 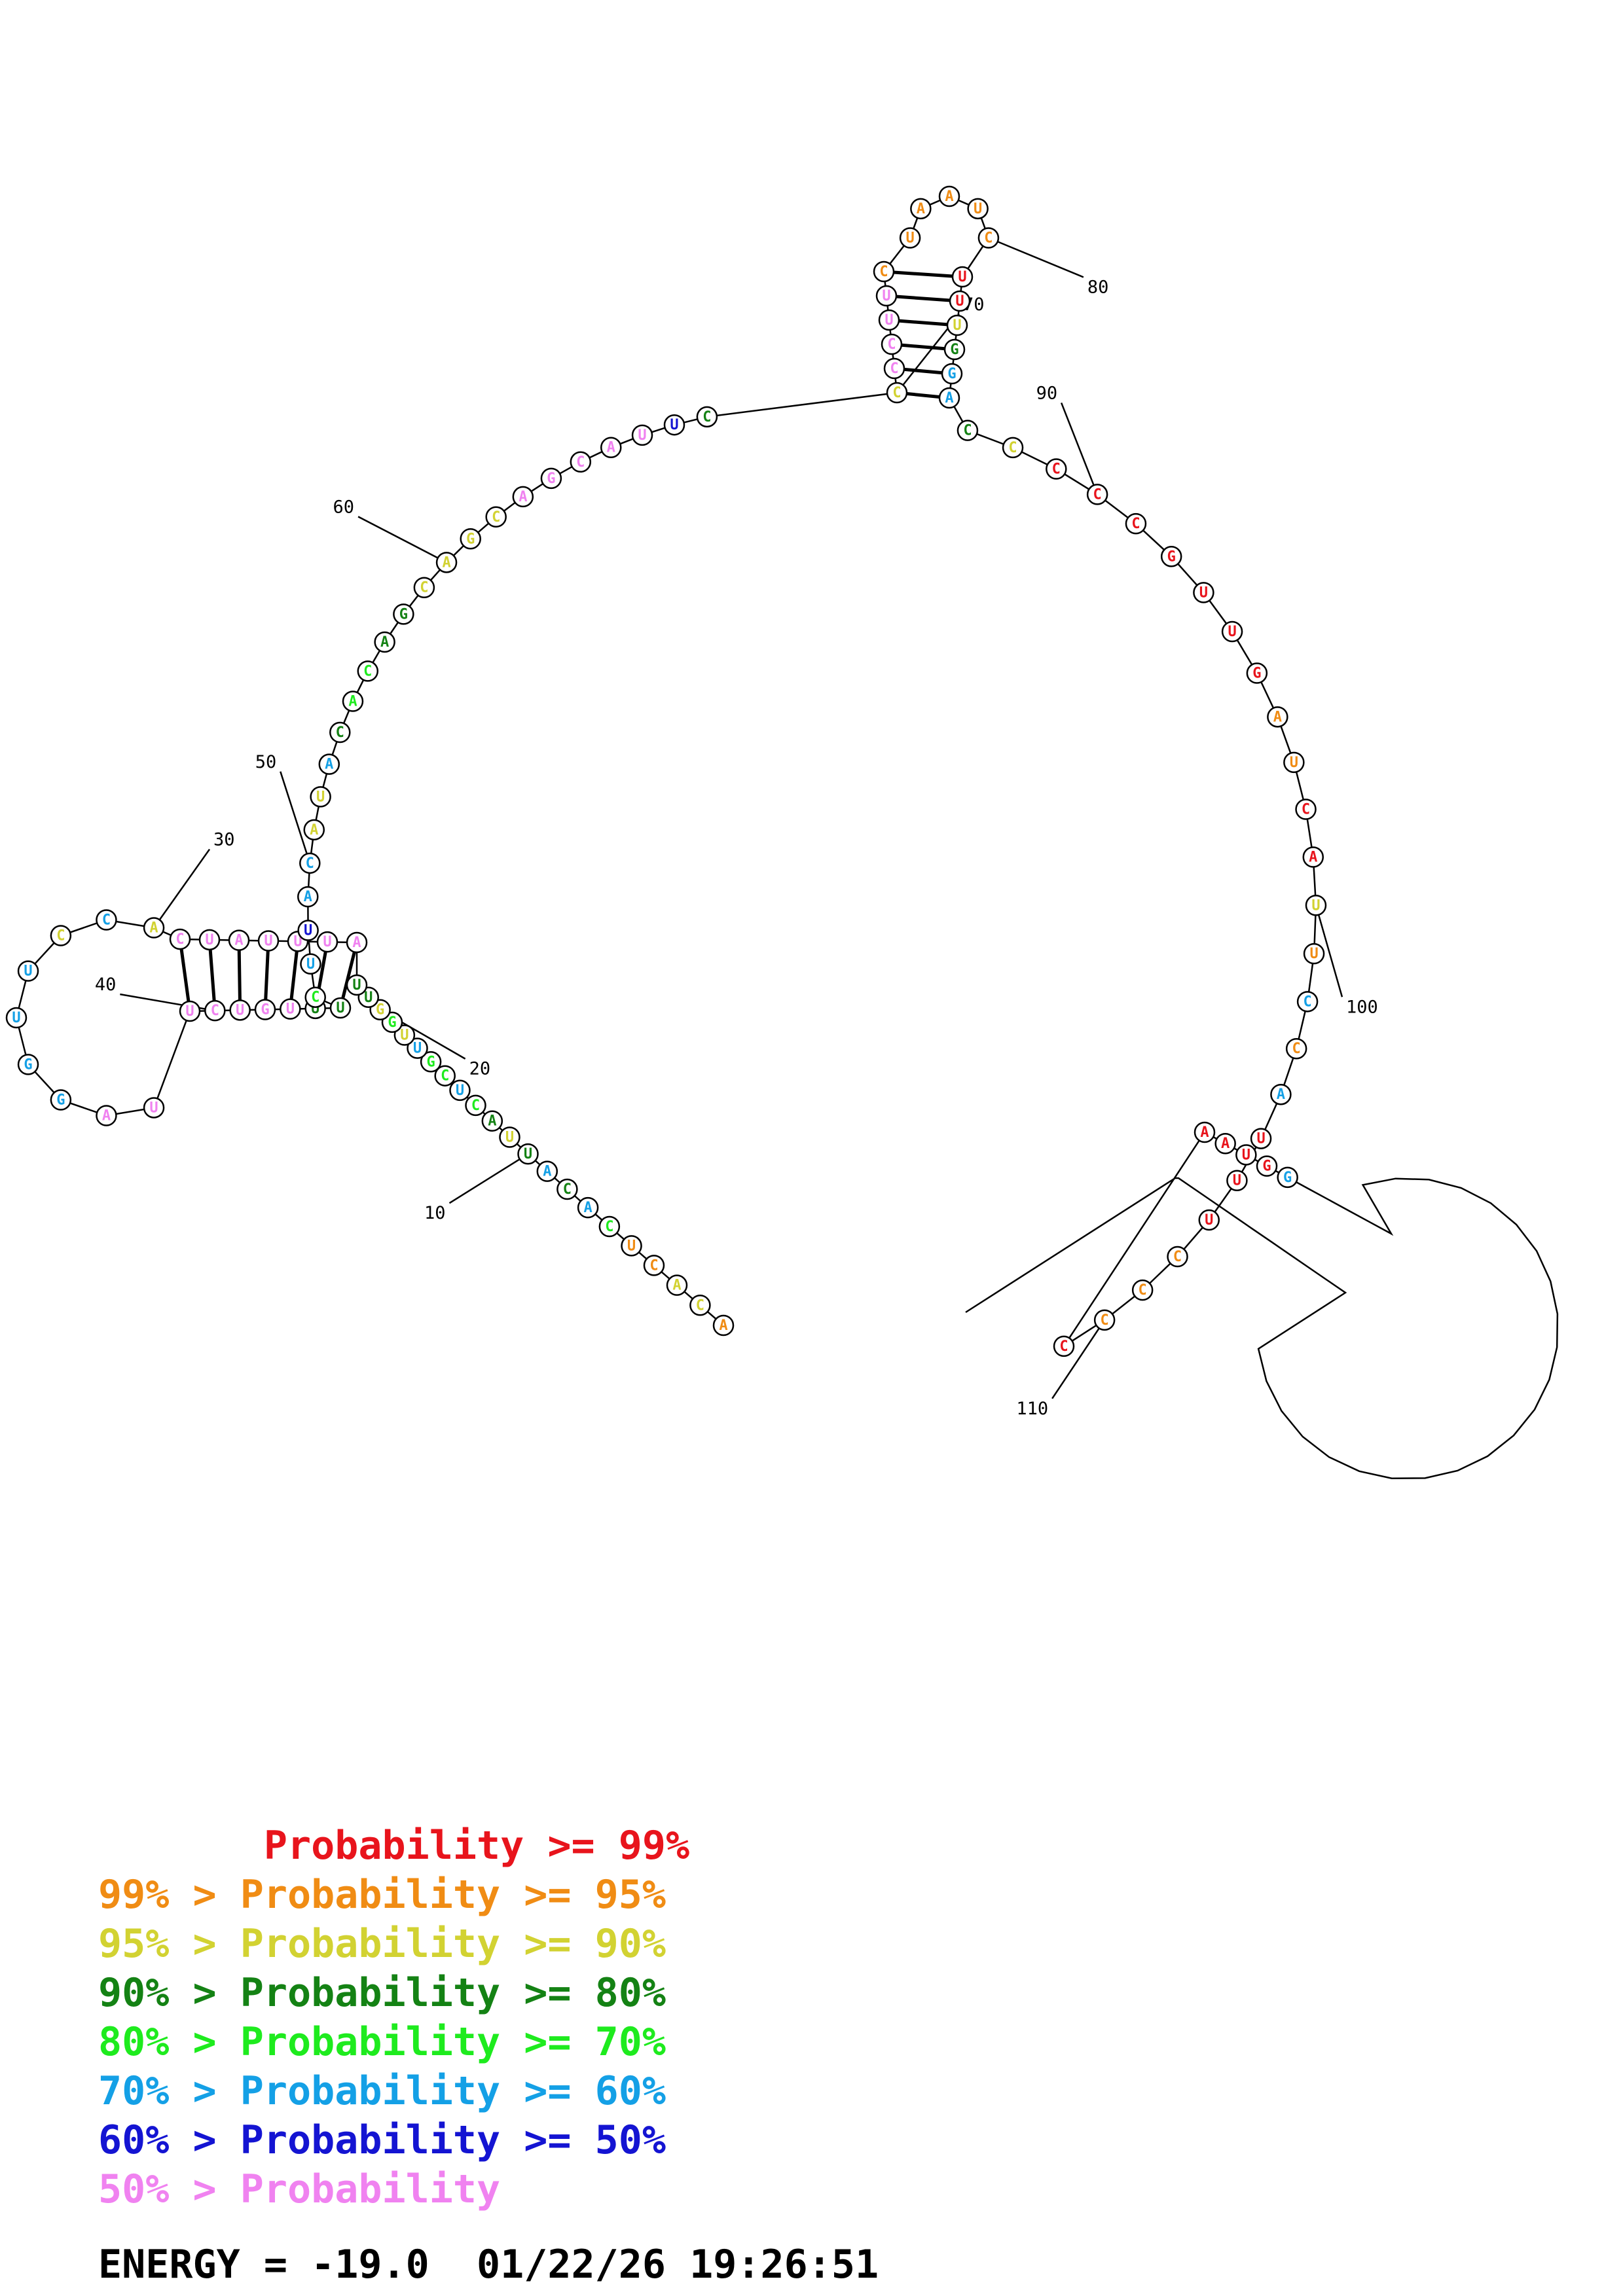 I want to click on legend-line: 50% > Probability, so click(x=299, y=2189).